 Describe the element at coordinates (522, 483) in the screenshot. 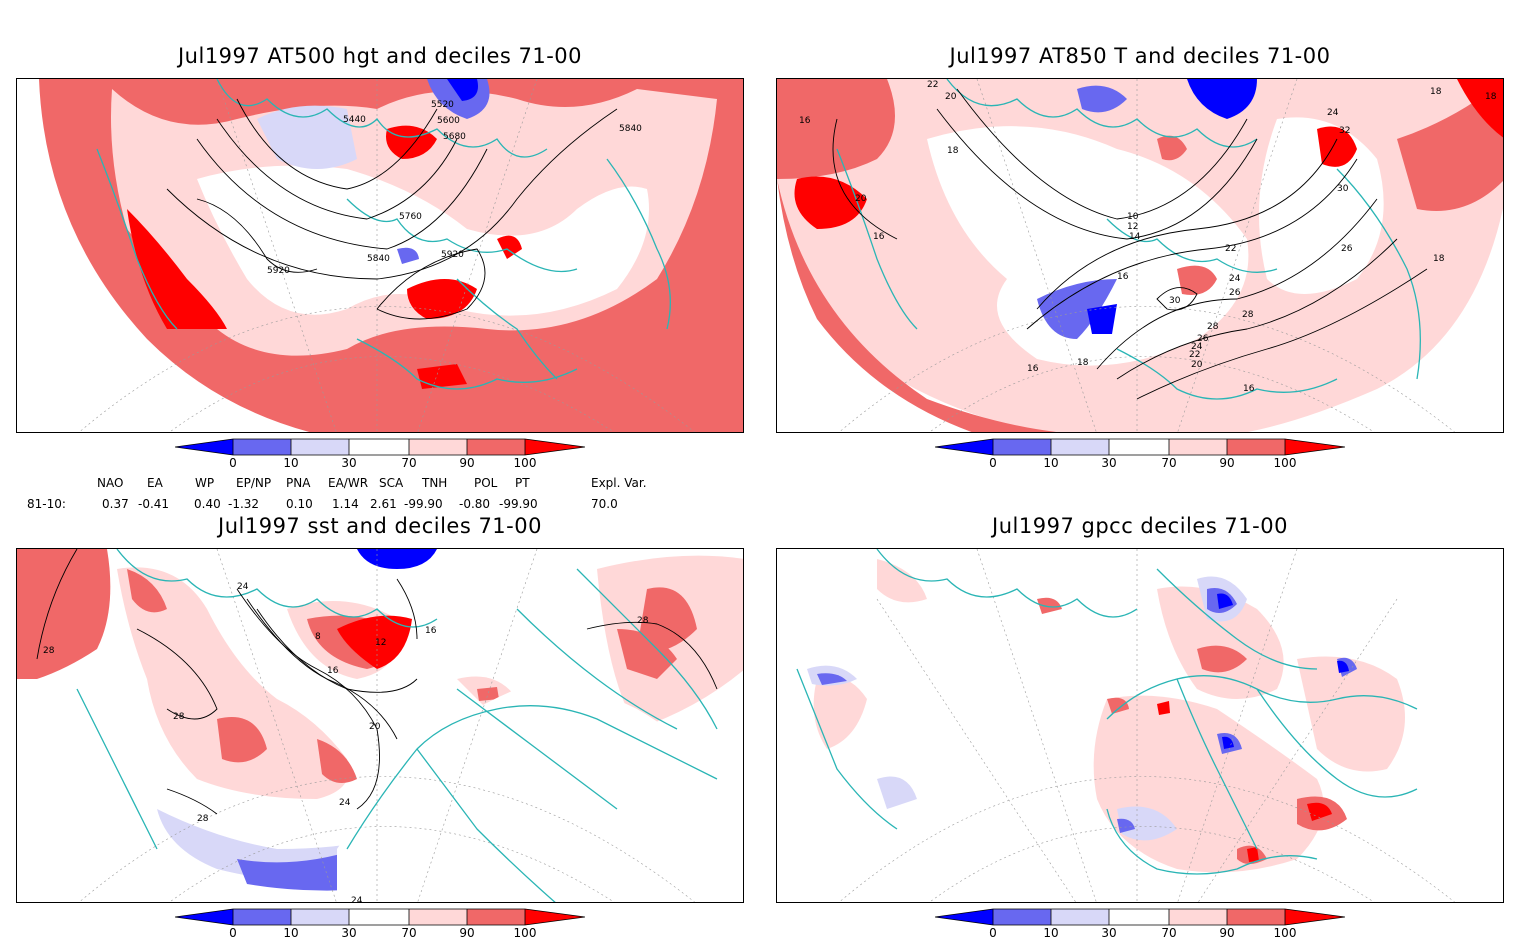

I see `index-header: PT` at that location.